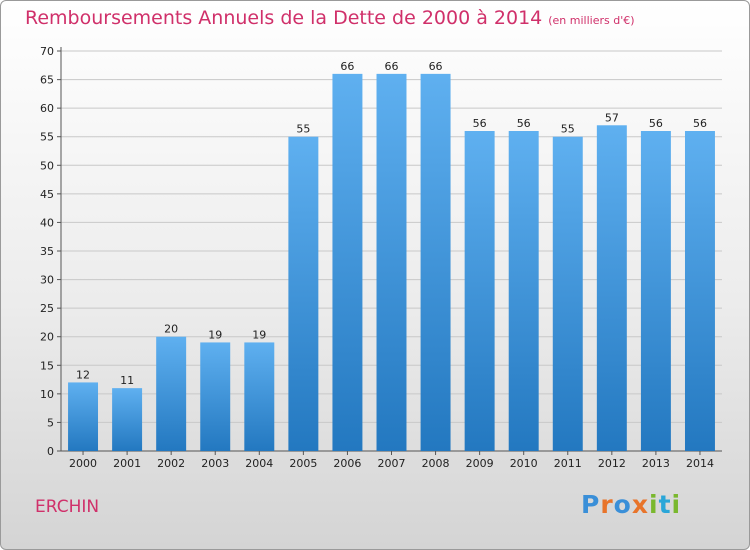 Image resolution: width=750 pixels, height=550 pixels. Describe the element at coordinates (591, 504) in the screenshot. I see `logo-letter: P` at that location.